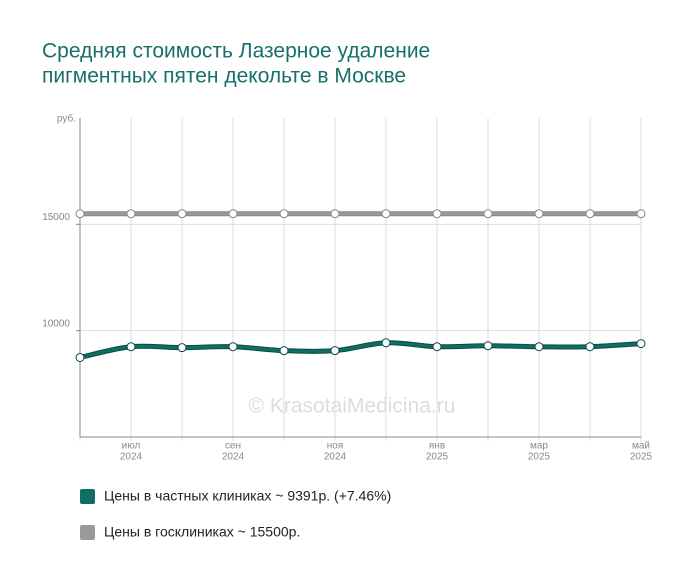 Image resolution: width=700 pixels, height=581 pixels. Describe the element at coordinates (66, 119) in the screenshot. I see `y-unit: руб.` at that location.